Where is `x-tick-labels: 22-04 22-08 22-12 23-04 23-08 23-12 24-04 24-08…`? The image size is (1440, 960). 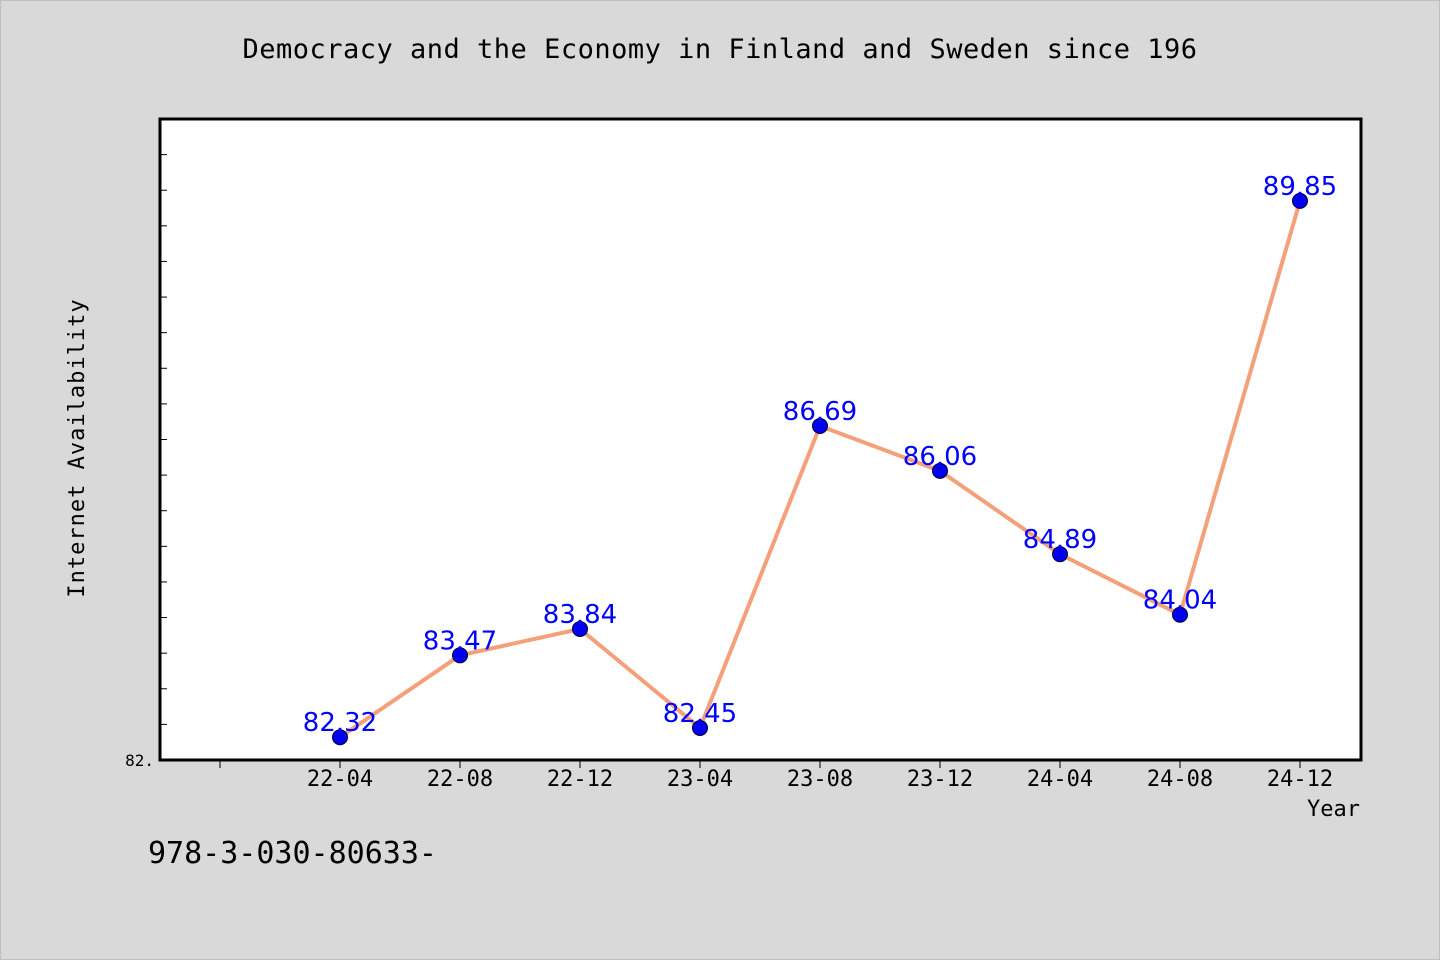 x-tick-labels: 22-04 22-08 22-12 23-04 23-08 23-12 24-04 24-08… is located at coordinates (820, 779).